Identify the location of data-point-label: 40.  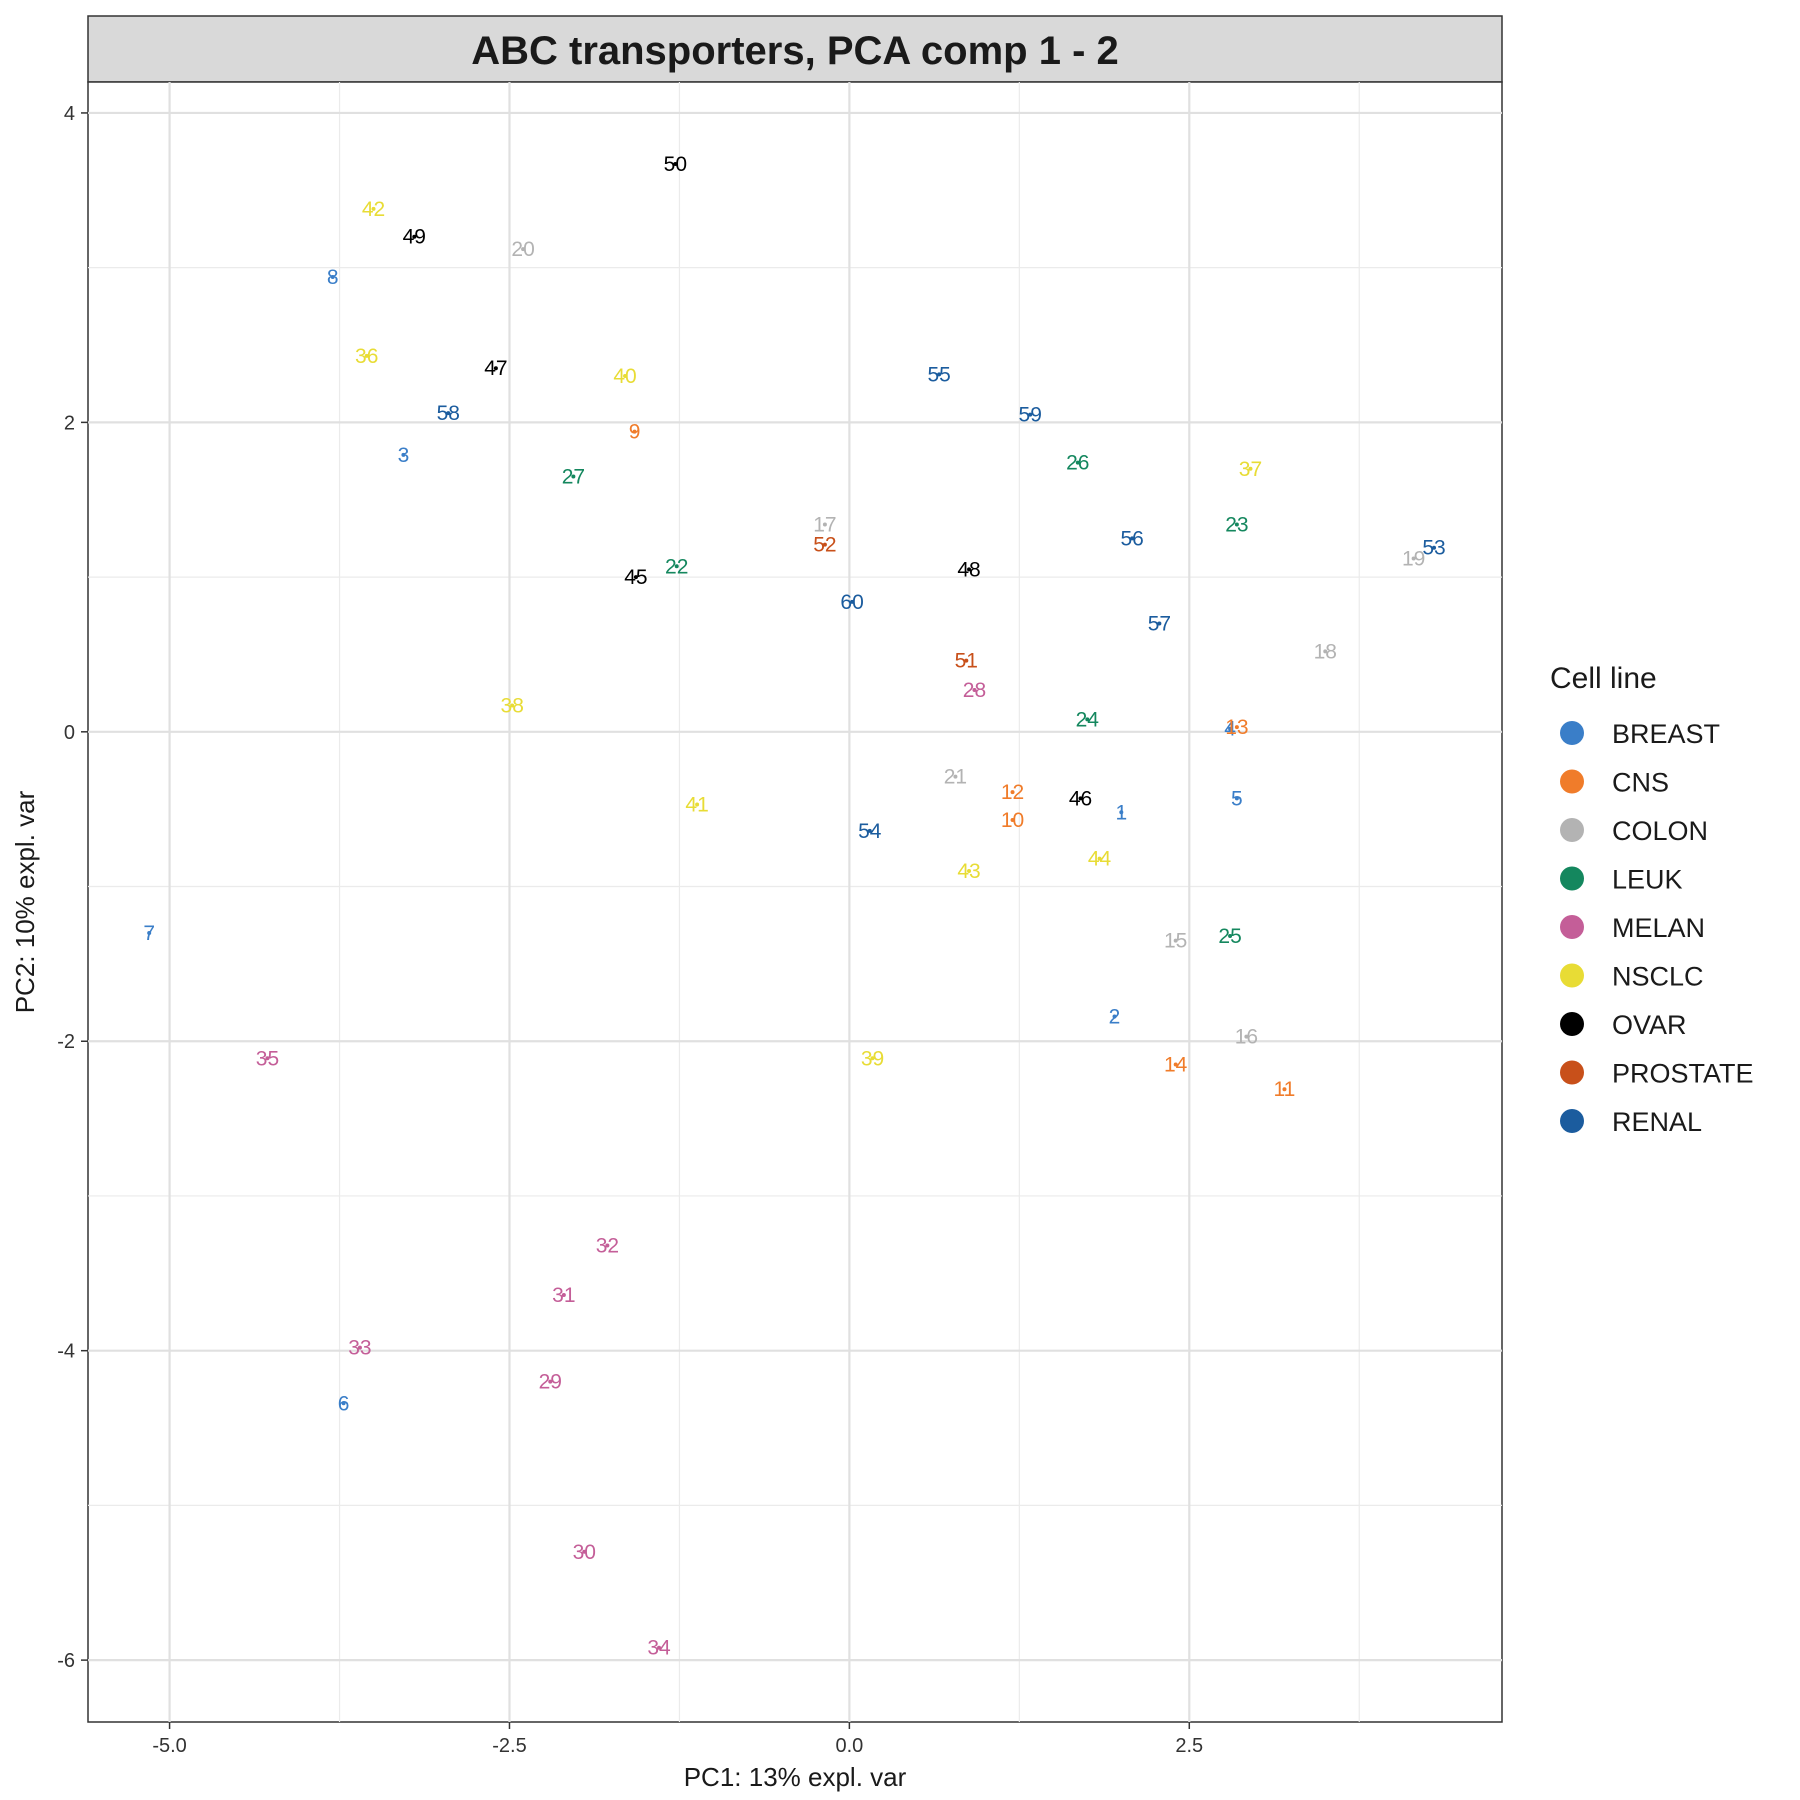
(624, 376).